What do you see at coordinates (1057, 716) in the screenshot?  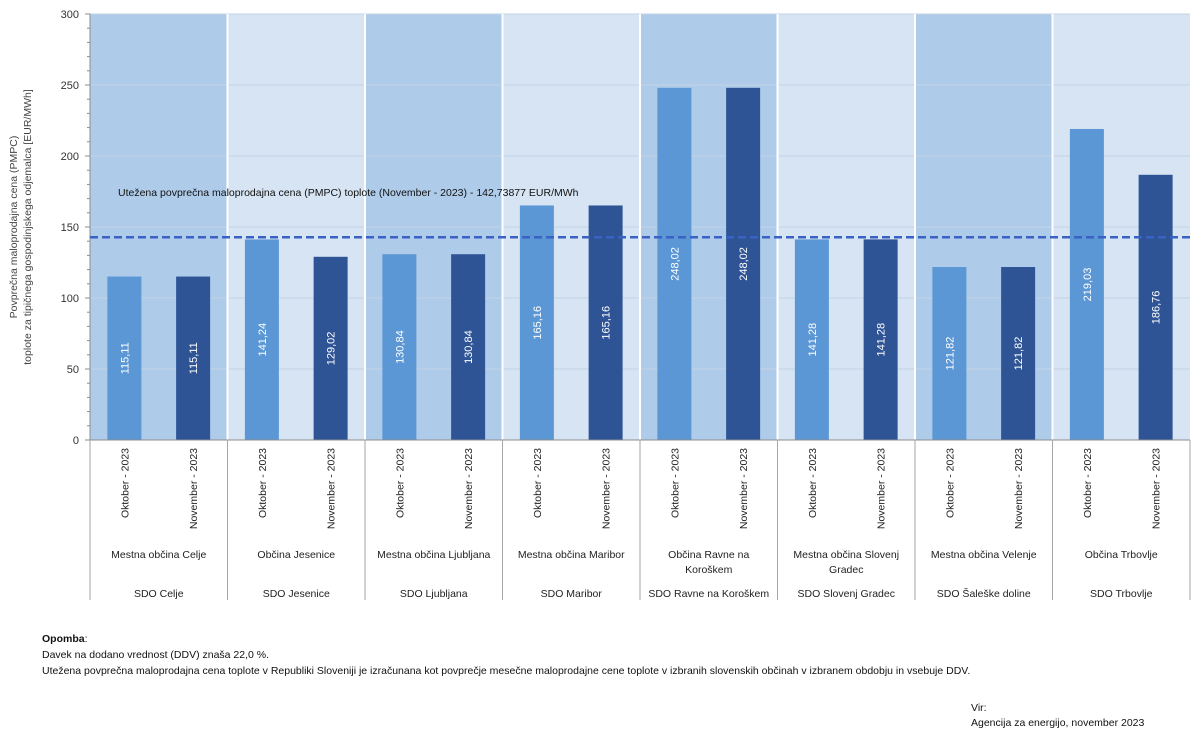 I see `source-block: Vir: Agencija za energijo, november 2023` at bounding box center [1057, 716].